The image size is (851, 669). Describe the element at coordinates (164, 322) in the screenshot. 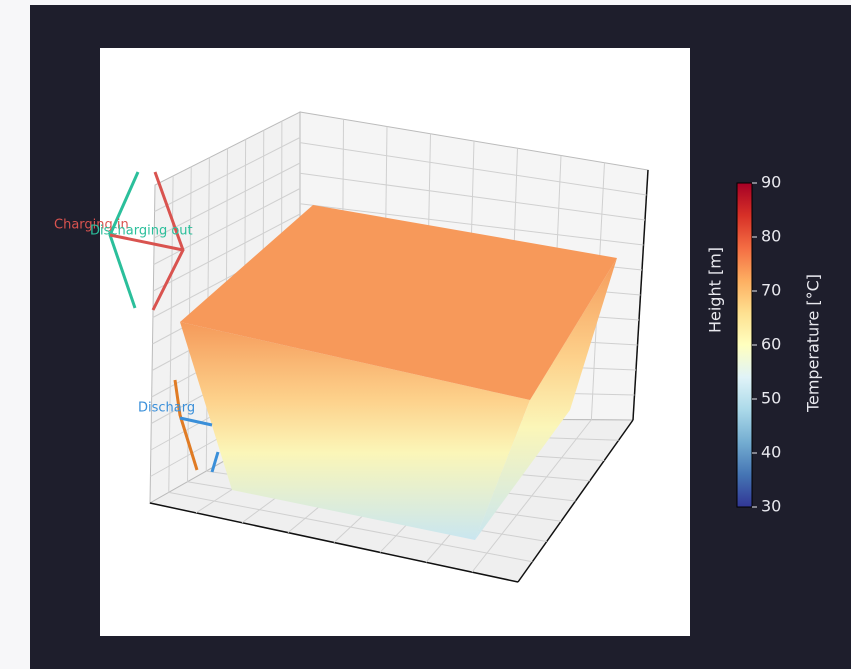

I see `pipes` at that location.